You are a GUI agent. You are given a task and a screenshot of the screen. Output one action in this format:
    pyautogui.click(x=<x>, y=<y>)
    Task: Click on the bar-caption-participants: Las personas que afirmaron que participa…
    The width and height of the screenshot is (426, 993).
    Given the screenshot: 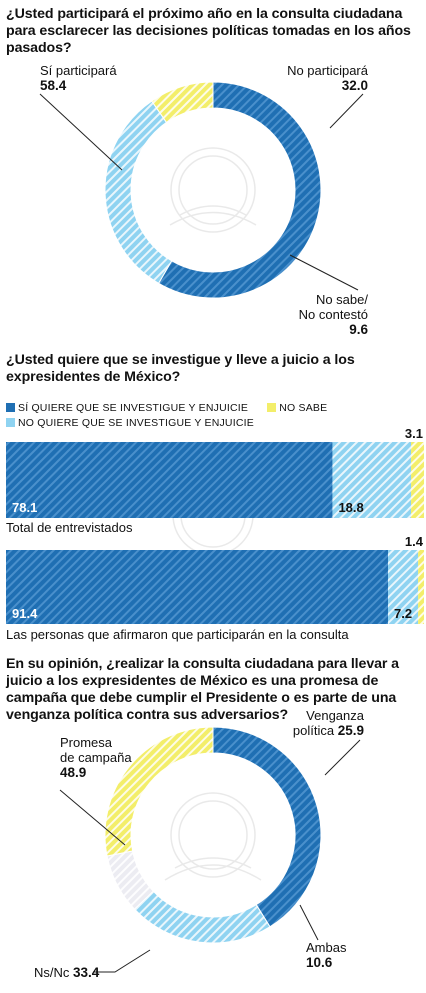 What is the action you would take?
    pyautogui.click(x=177, y=634)
    